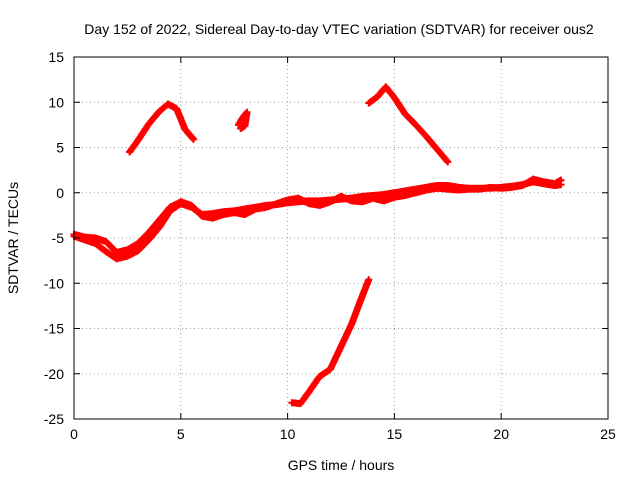 The width and height of the screenshot is (640, 480). Describe the element at coordinates (60, 193) in the screenshot. I see `y-tick-label: 0` at that location.